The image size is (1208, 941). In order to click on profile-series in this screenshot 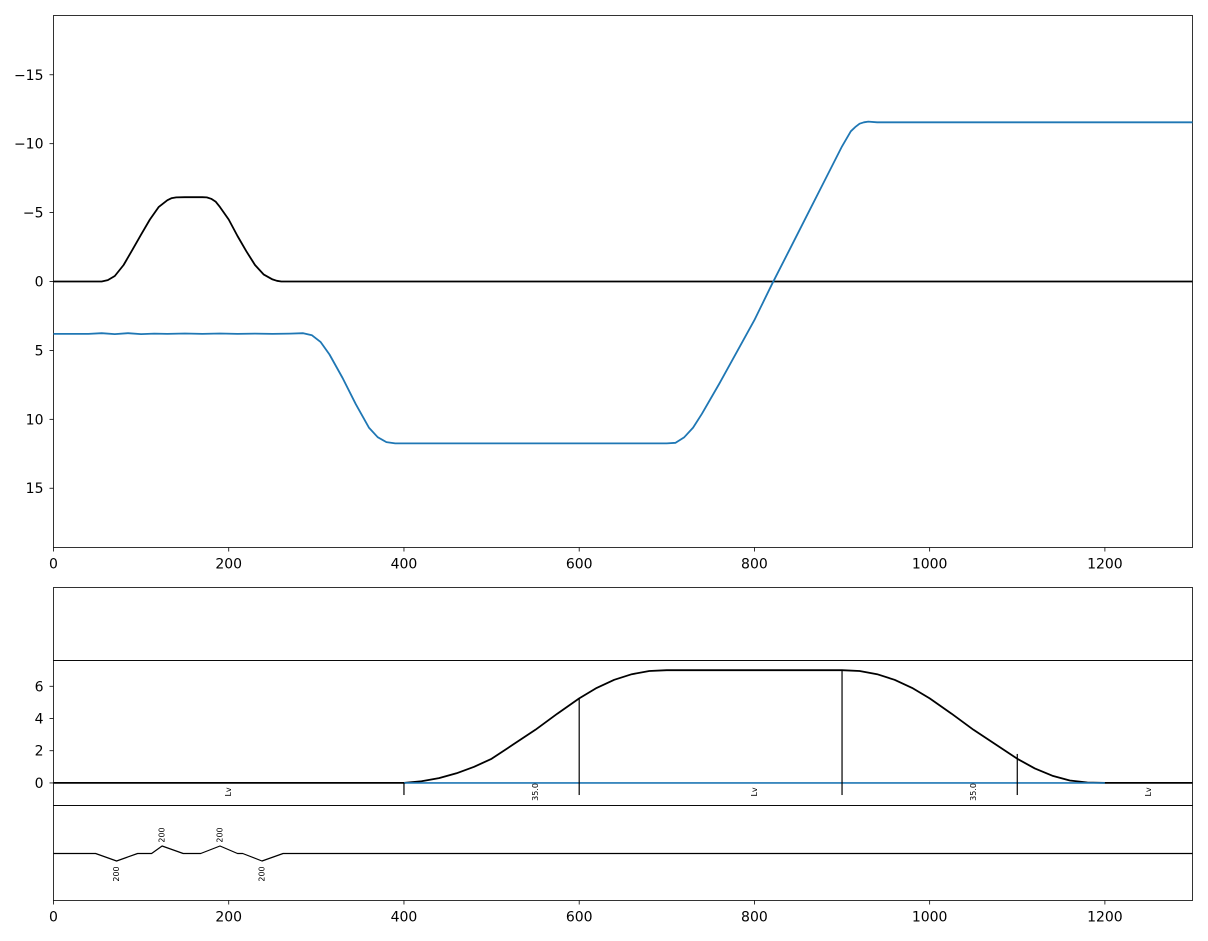, I will do `click(623, 726)`.